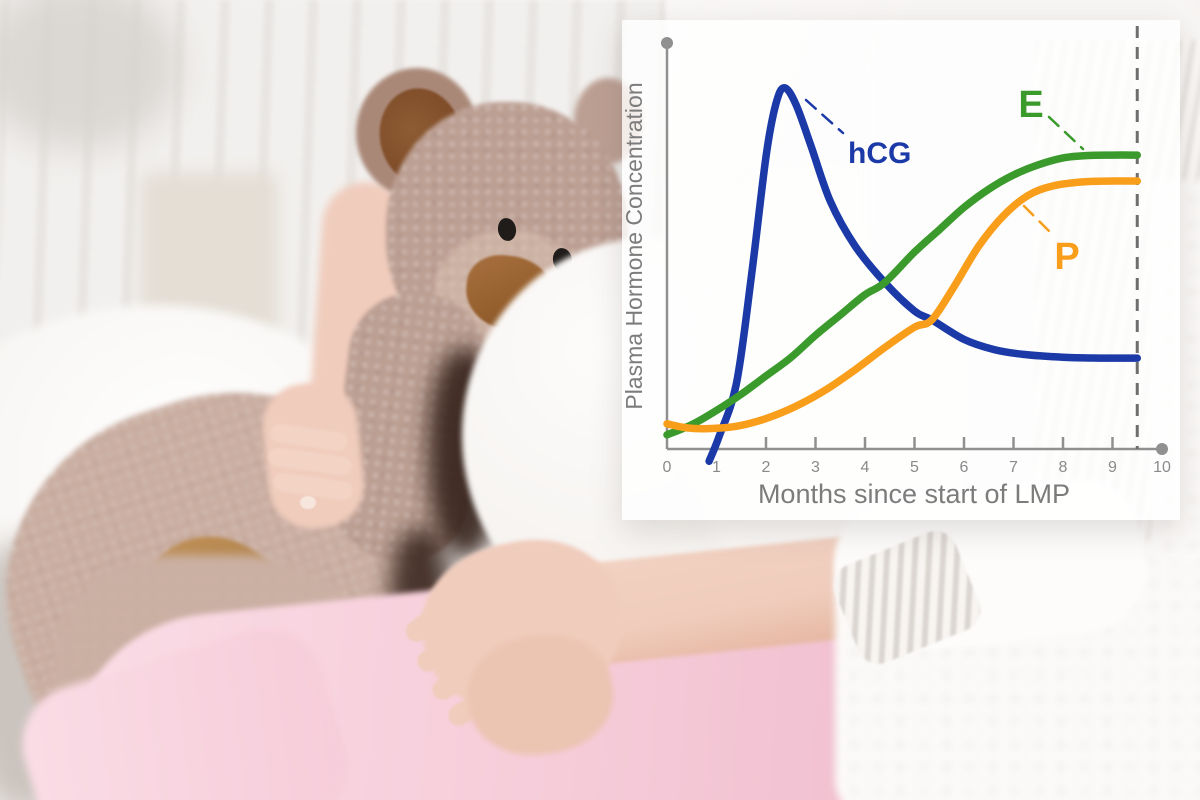 Image resolution: width=1200 pixels, height=800 pixels. Describe the element at coordinates (716, 467) in the screenshot. I see `x-tick-label: 1` at that location.